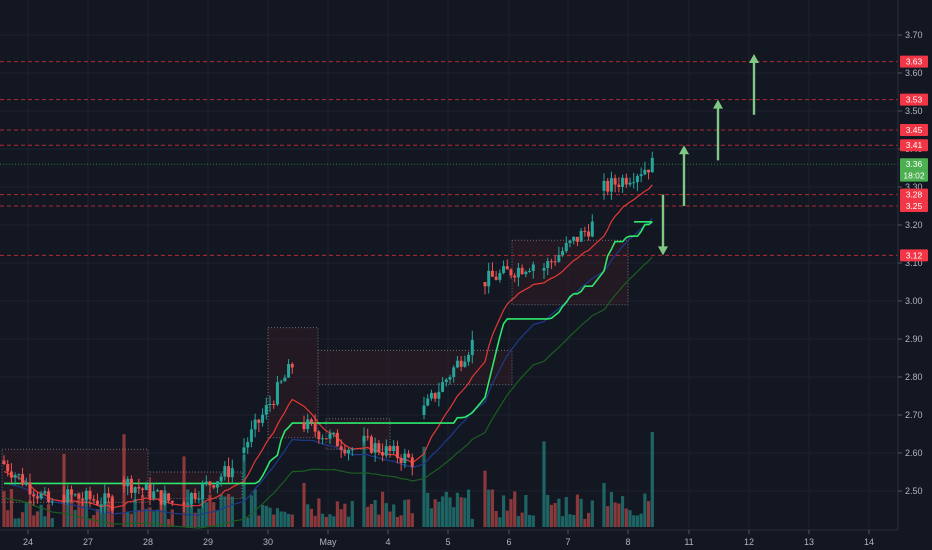  I want to click on price-tick-label: 2.70, so click(914, 415).